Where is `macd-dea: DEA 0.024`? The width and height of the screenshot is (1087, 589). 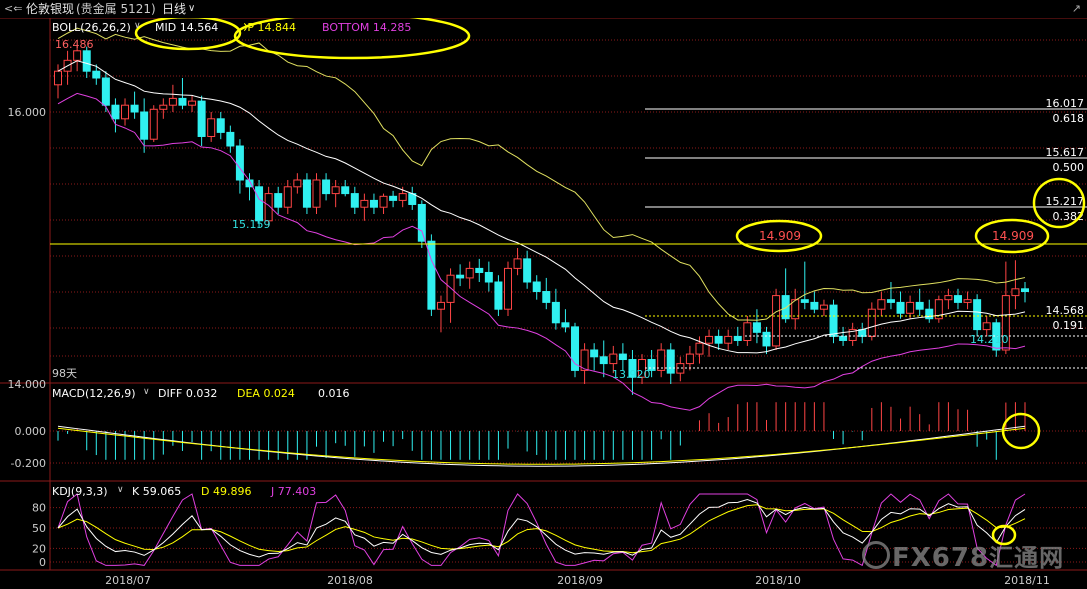 macd-dea: DEA 0.024 is located at coordinates (266, 393).